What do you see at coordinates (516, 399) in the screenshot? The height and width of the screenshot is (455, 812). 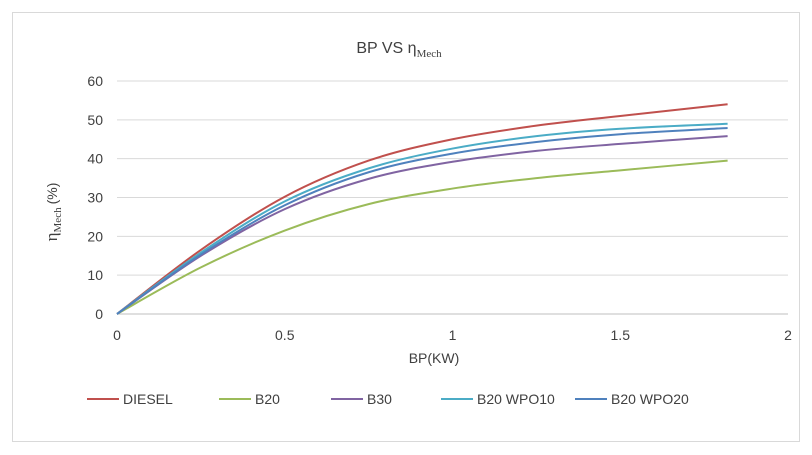 I see `legend-label-b20-wpo10: B20 WPO10` at bounding box center [516, 399].